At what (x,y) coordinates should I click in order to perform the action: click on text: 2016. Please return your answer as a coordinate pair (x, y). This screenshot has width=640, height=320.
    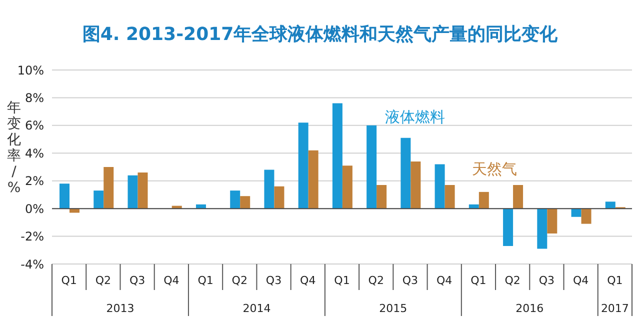
    Looking at the image, I should click on (530, 308).